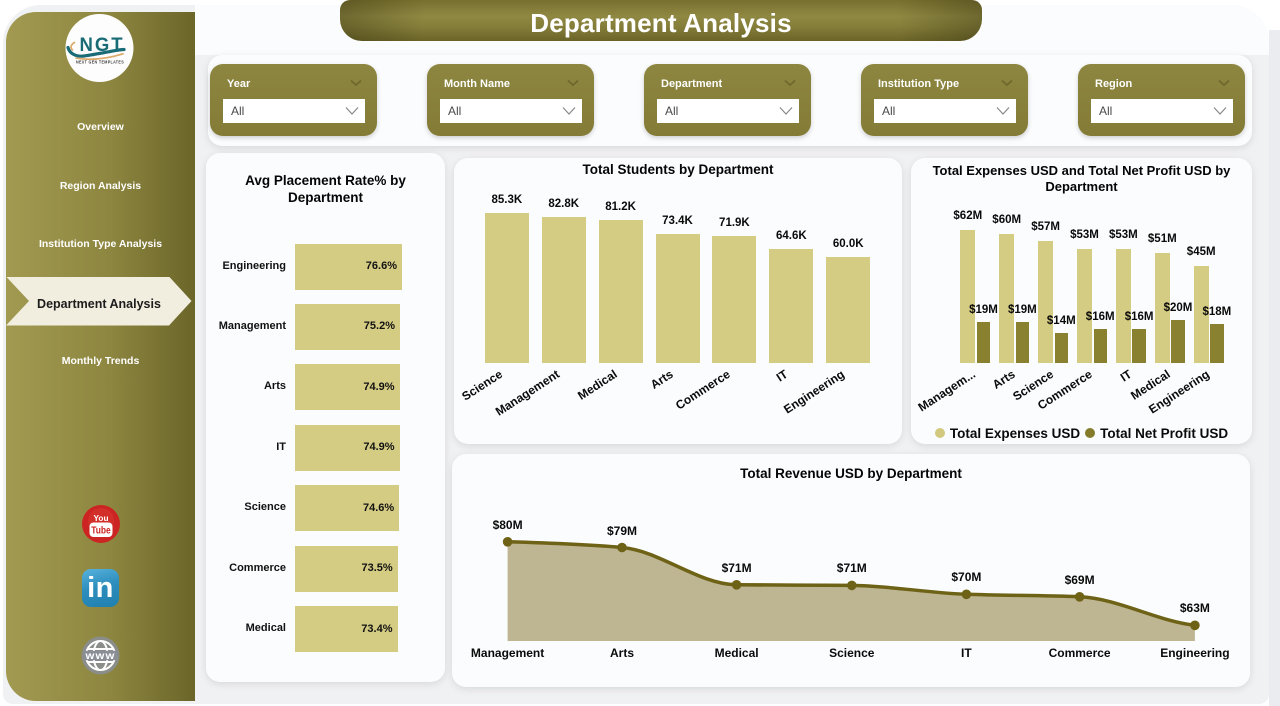 This screenshot has height=706, width=1280. What do you see at coordinates (101, 518) in the screenshot?
I see `svg-text: You` at bounding box center [101, 518].